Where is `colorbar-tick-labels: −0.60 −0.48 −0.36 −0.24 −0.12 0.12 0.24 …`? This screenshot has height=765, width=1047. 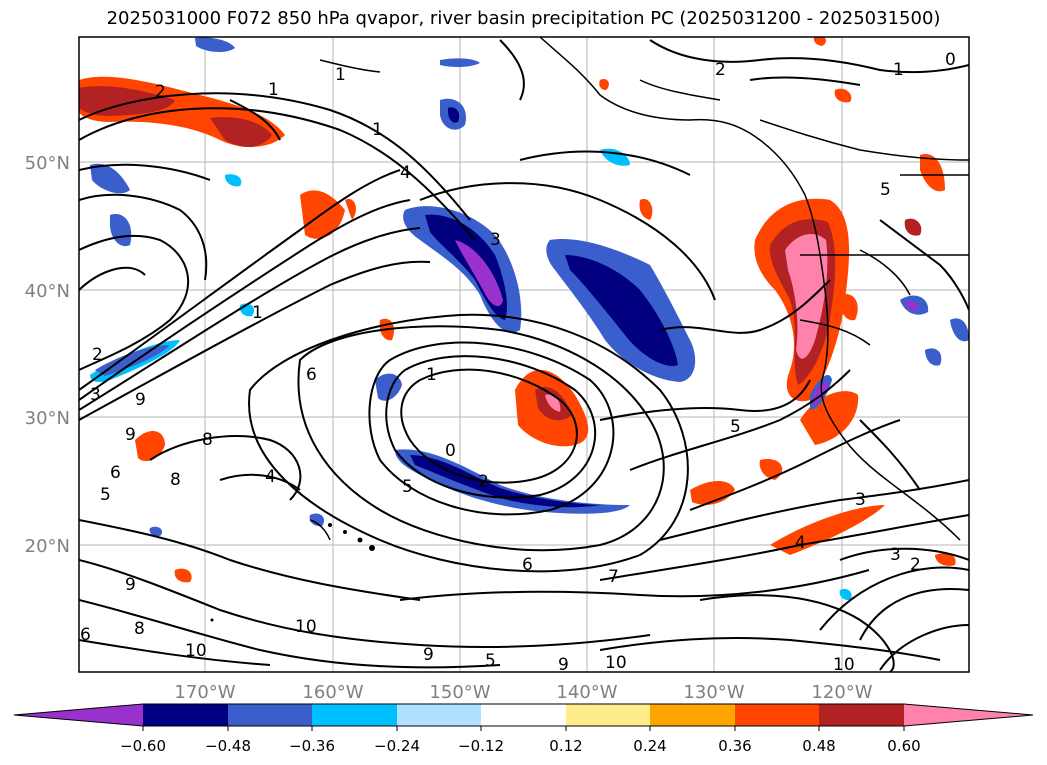 colorbar-tick-labels: −0.60 −0.48 −0.36 −0.24 −0.12 0.12 0.24 … is located at coordinates (520, 746).